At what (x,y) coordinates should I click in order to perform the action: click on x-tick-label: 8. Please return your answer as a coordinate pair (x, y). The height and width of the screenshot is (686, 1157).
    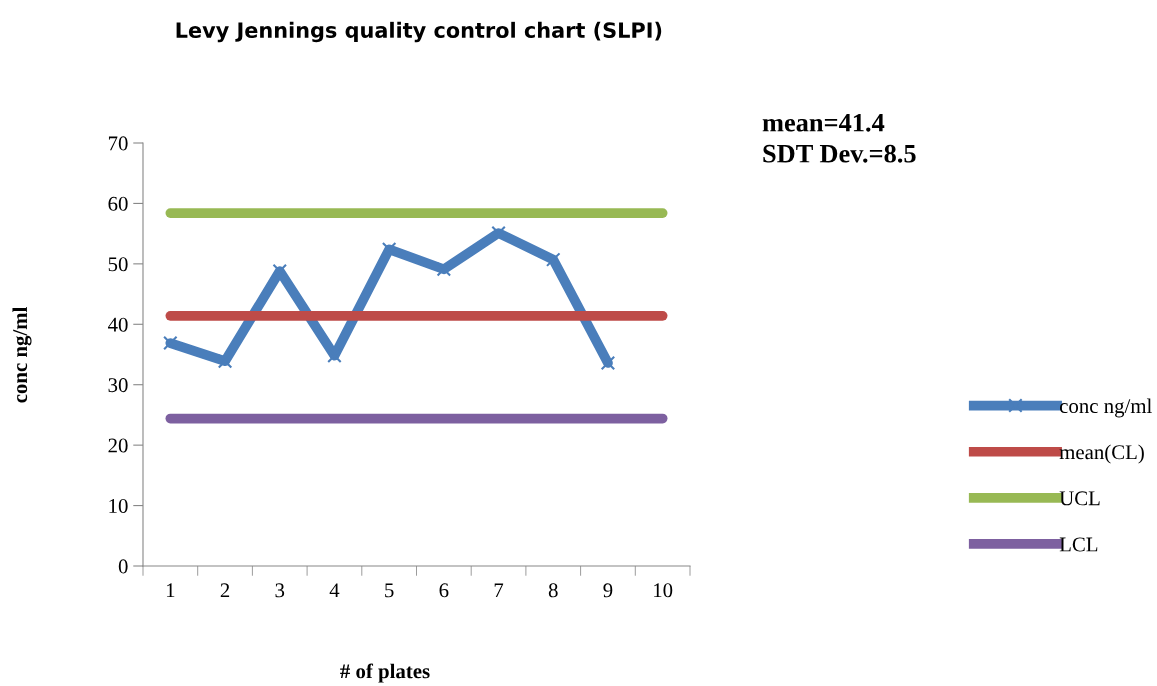
    Looking at the image, I should click on (553, 590).